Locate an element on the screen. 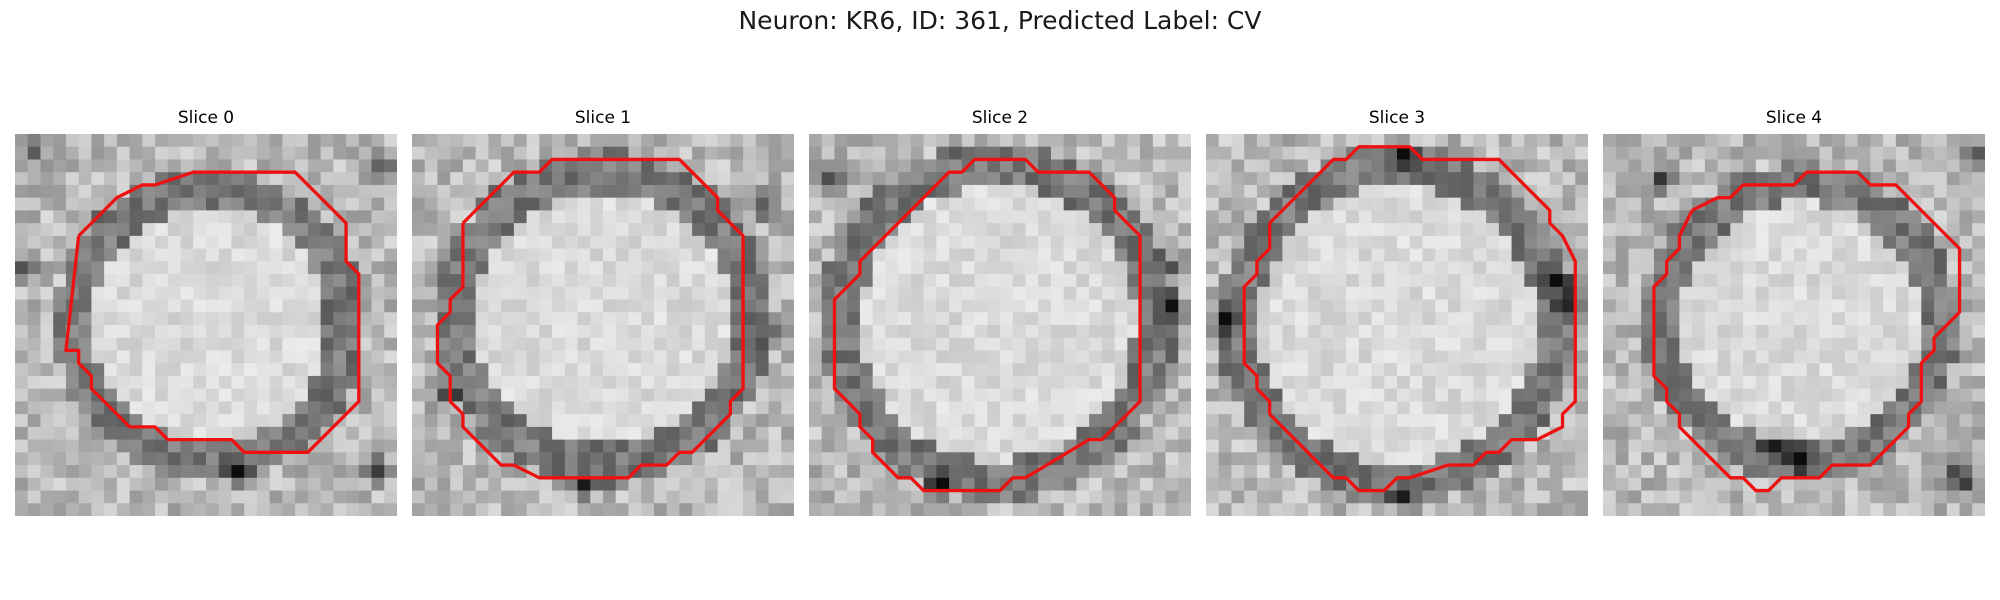  slice-title: Slice 1 is located at coordinates (603, 118).